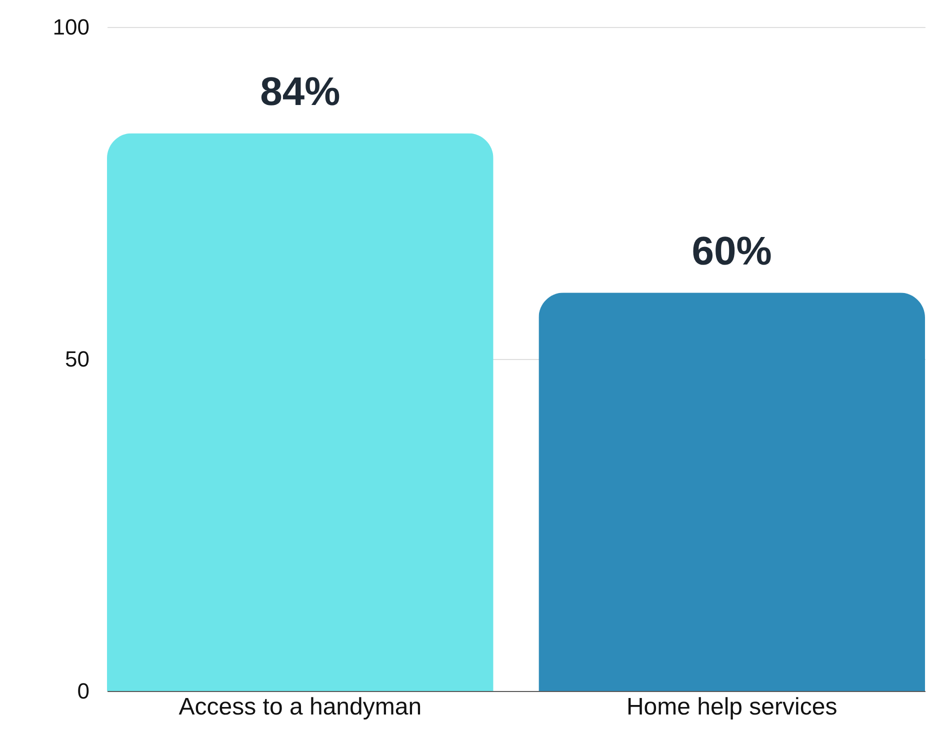 This screenshot has width=934, height=733. What do you see at coordinates (732, 252) in the screenshot?
I see `data-label: 60%` at bounding box center [732, 252].